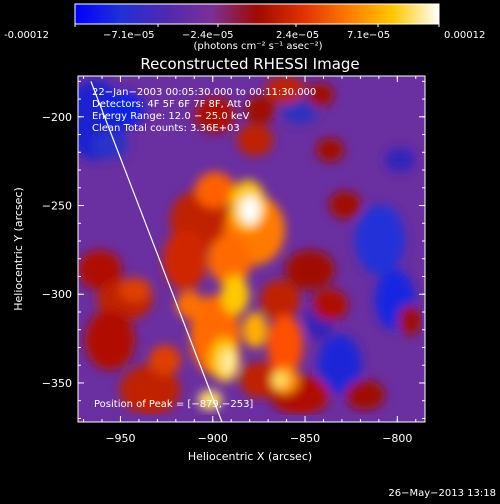  Describe the element at coordinates (120, 438) in the screenshot. I see `x-tick-label: −950` at that location.